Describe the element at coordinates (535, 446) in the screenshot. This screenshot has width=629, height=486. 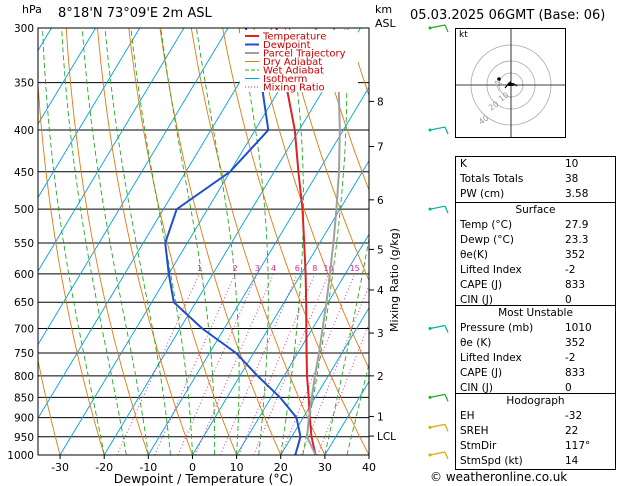
I see `table-row: StmDir 117°` at that location.